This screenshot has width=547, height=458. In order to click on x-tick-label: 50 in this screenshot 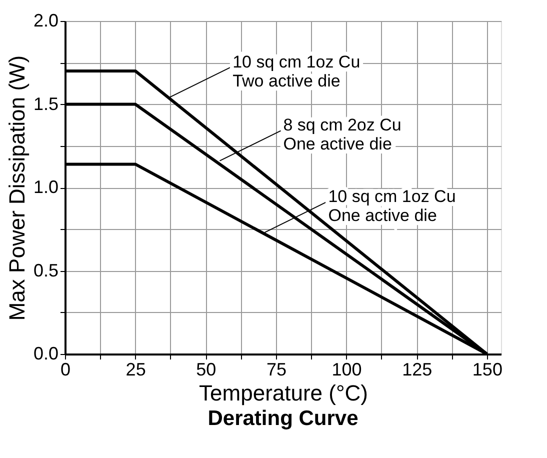, I will do `click(206, 370)`.